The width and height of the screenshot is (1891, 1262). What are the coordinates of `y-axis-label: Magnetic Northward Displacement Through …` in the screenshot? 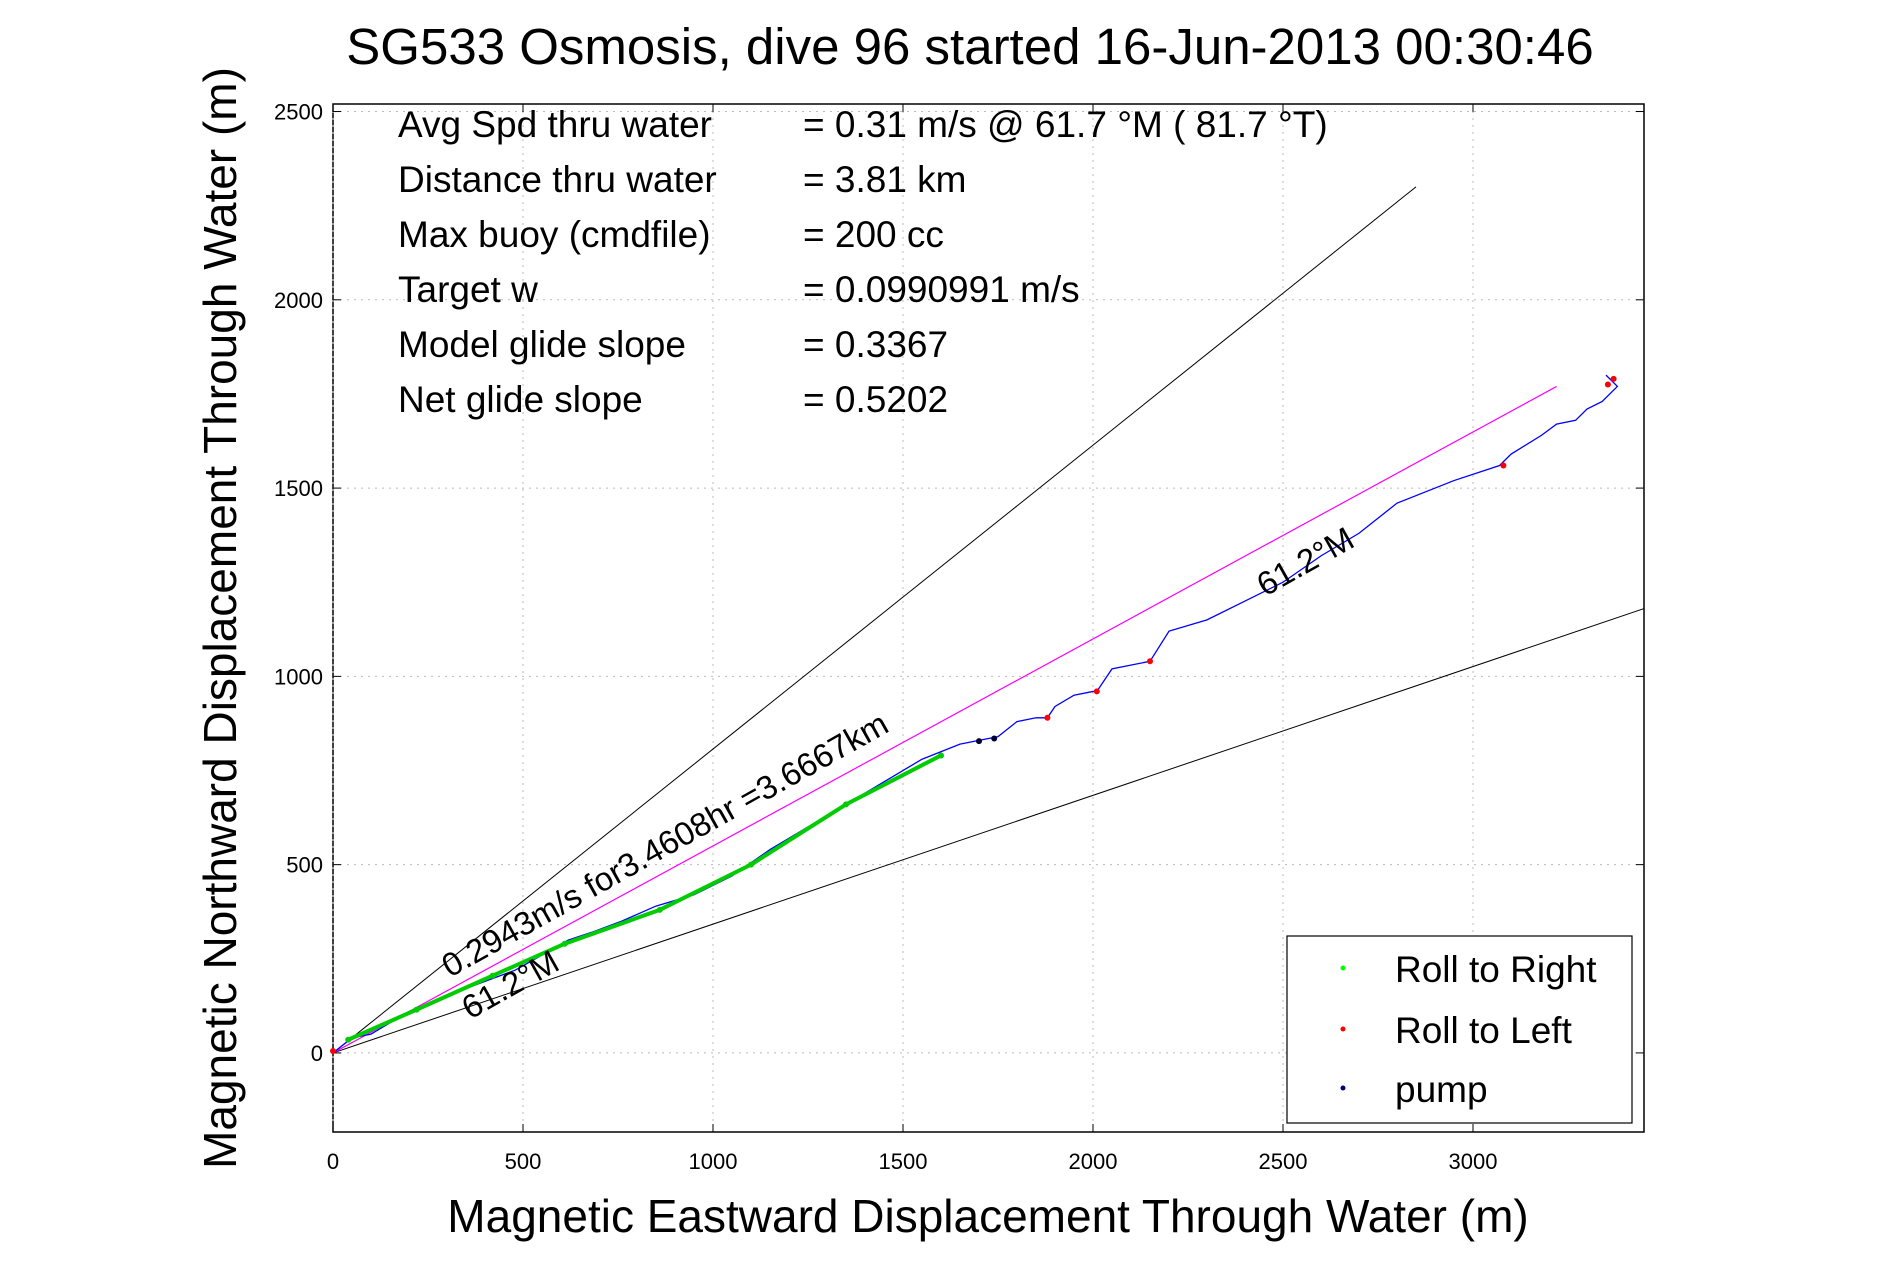 It's located at (220, 618).